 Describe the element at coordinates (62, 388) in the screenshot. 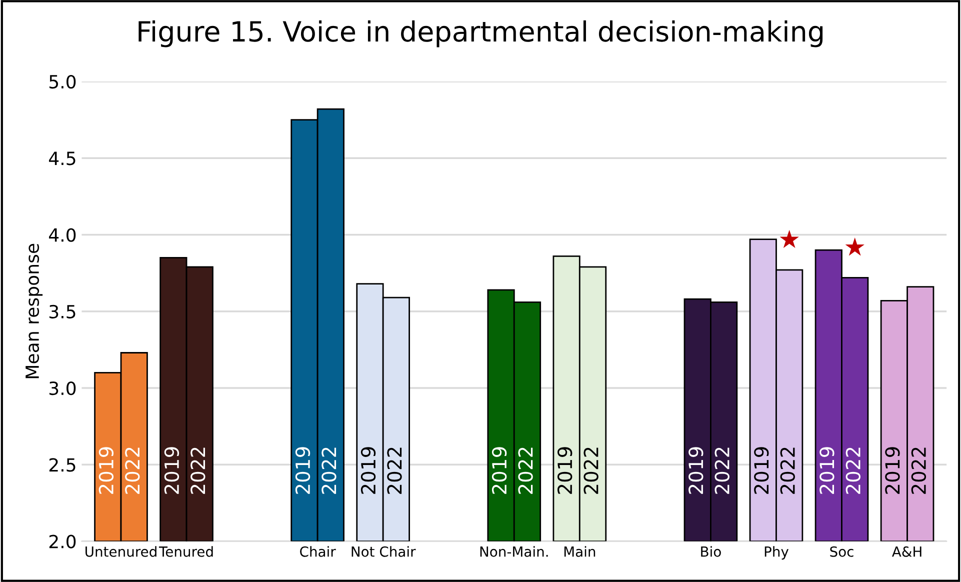

I see `y-tick-label: 3.0` at that location.